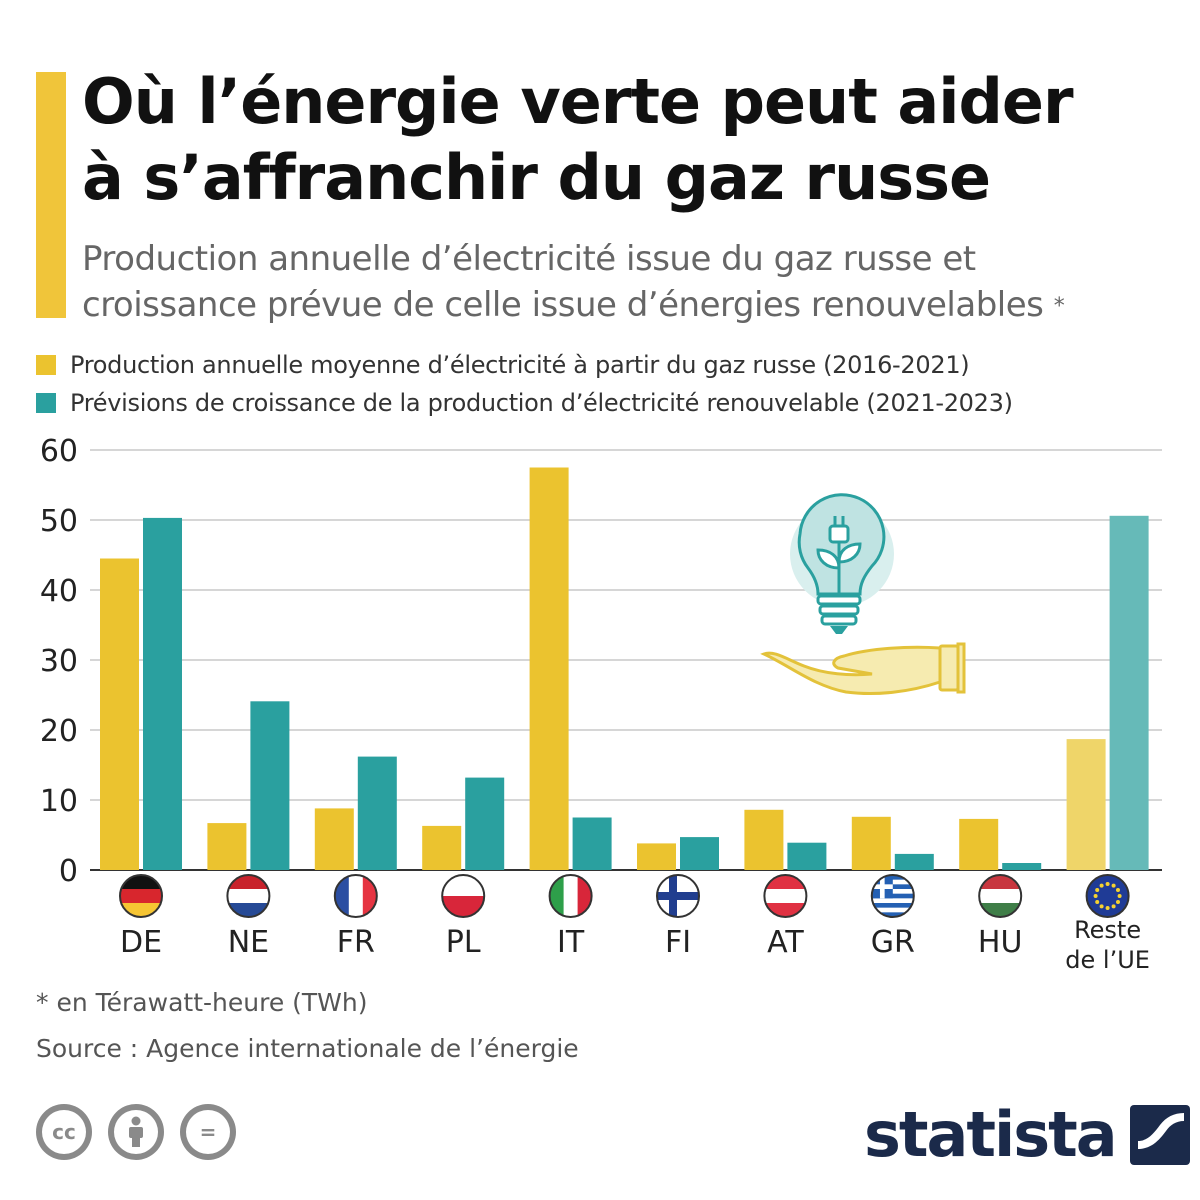 This screenshot has height=1200, width=1200. I want to click on attribution-icon, so click(136, 1132).